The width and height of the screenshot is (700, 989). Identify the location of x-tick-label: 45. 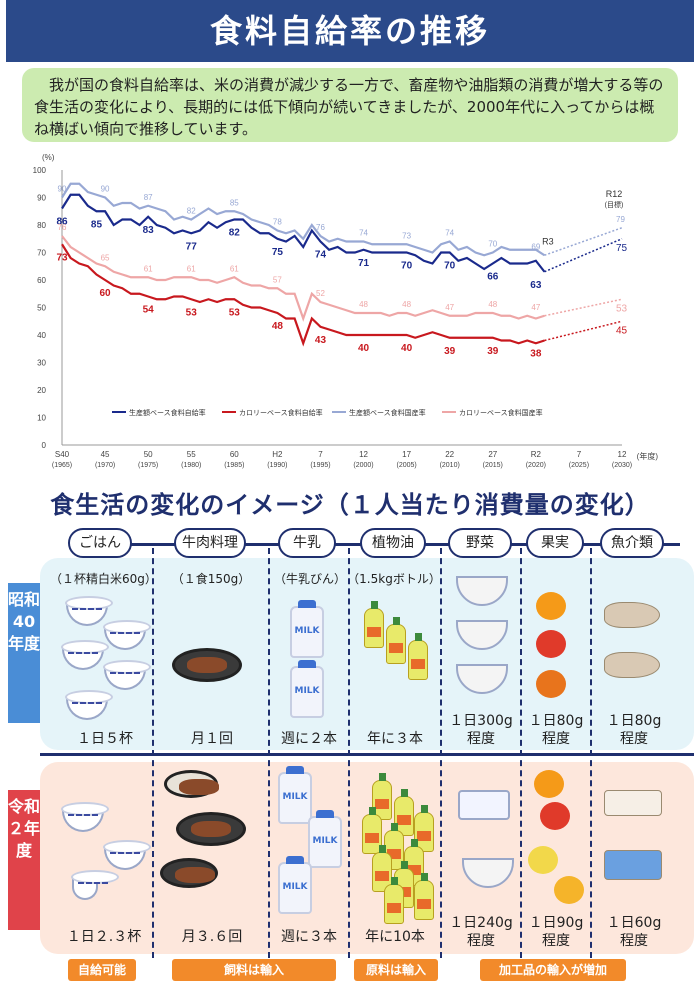
(105, 454).